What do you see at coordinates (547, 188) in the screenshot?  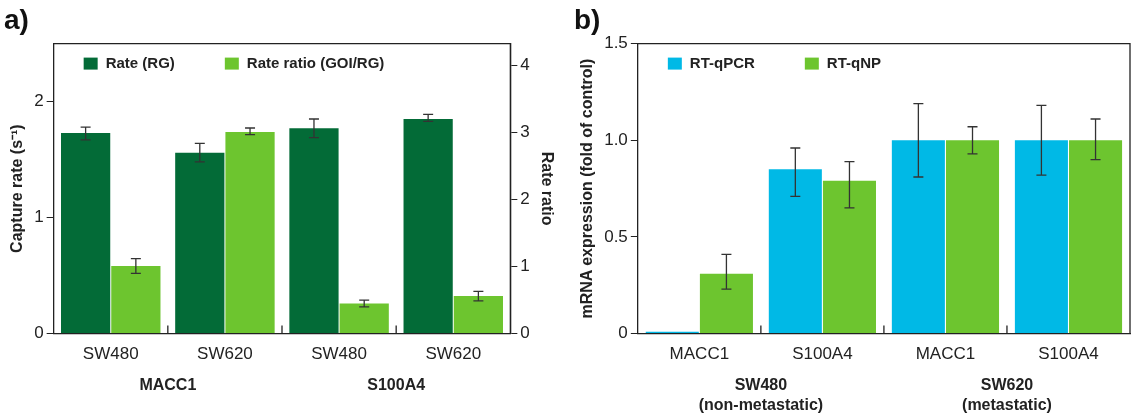 I see `y2-axis-title: Rate ratio` at bounding box center [547, 188].